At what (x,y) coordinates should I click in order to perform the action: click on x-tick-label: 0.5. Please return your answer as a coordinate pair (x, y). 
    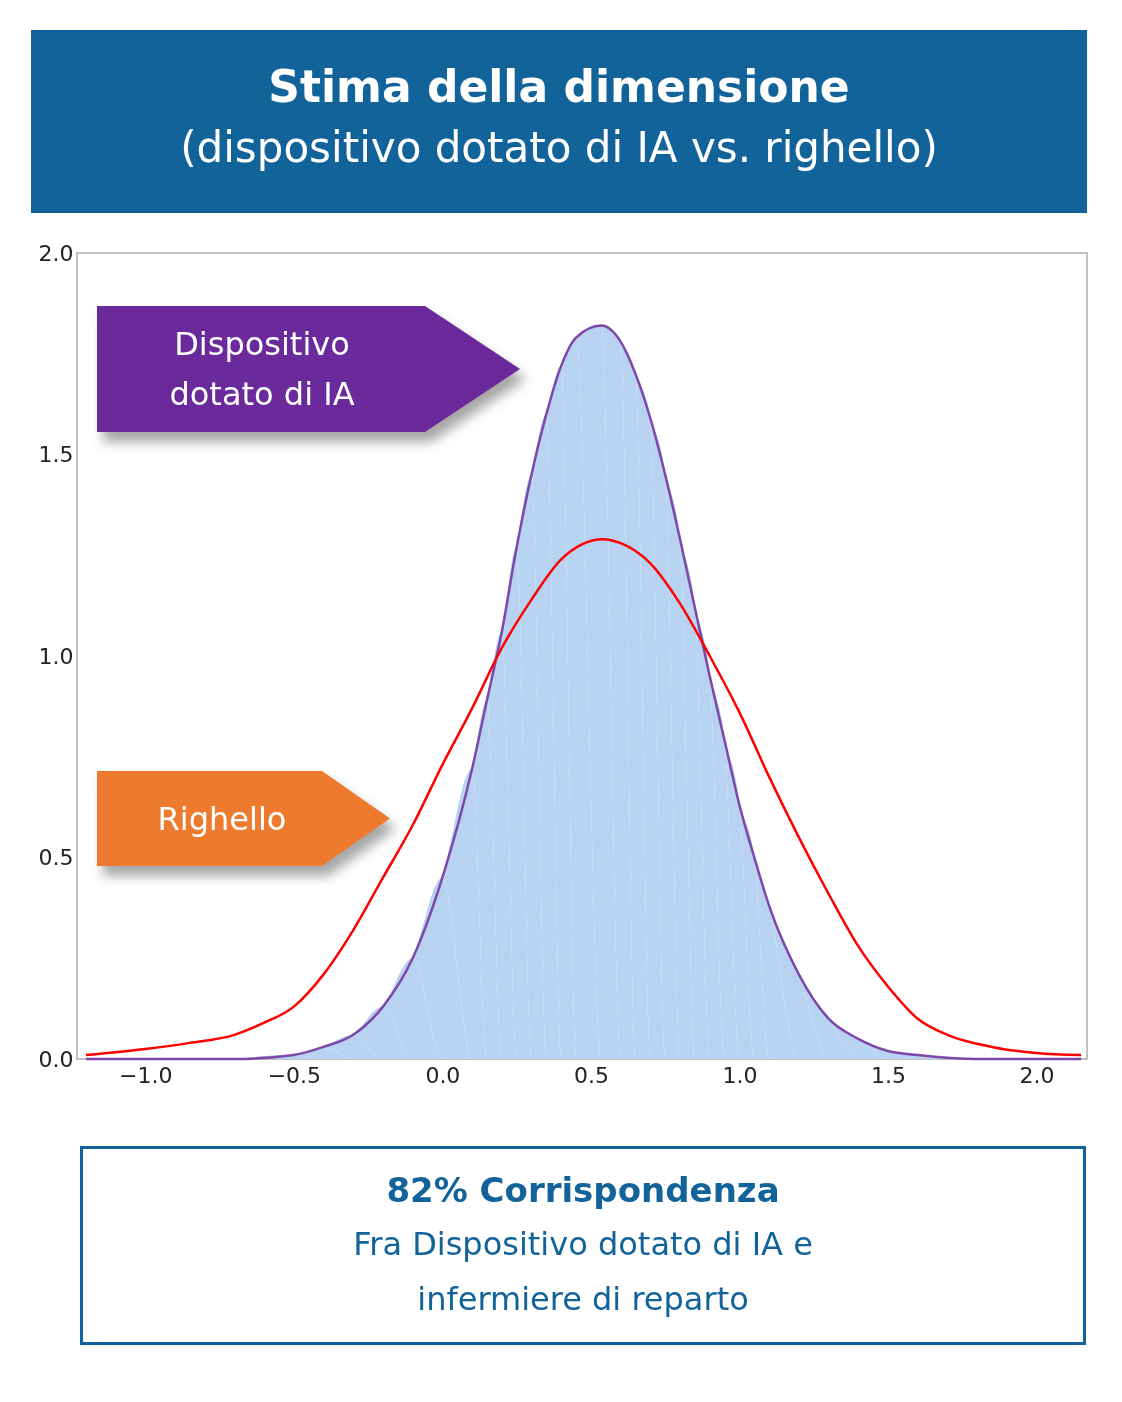
    Looking at the image, I should click on (591, 1075).